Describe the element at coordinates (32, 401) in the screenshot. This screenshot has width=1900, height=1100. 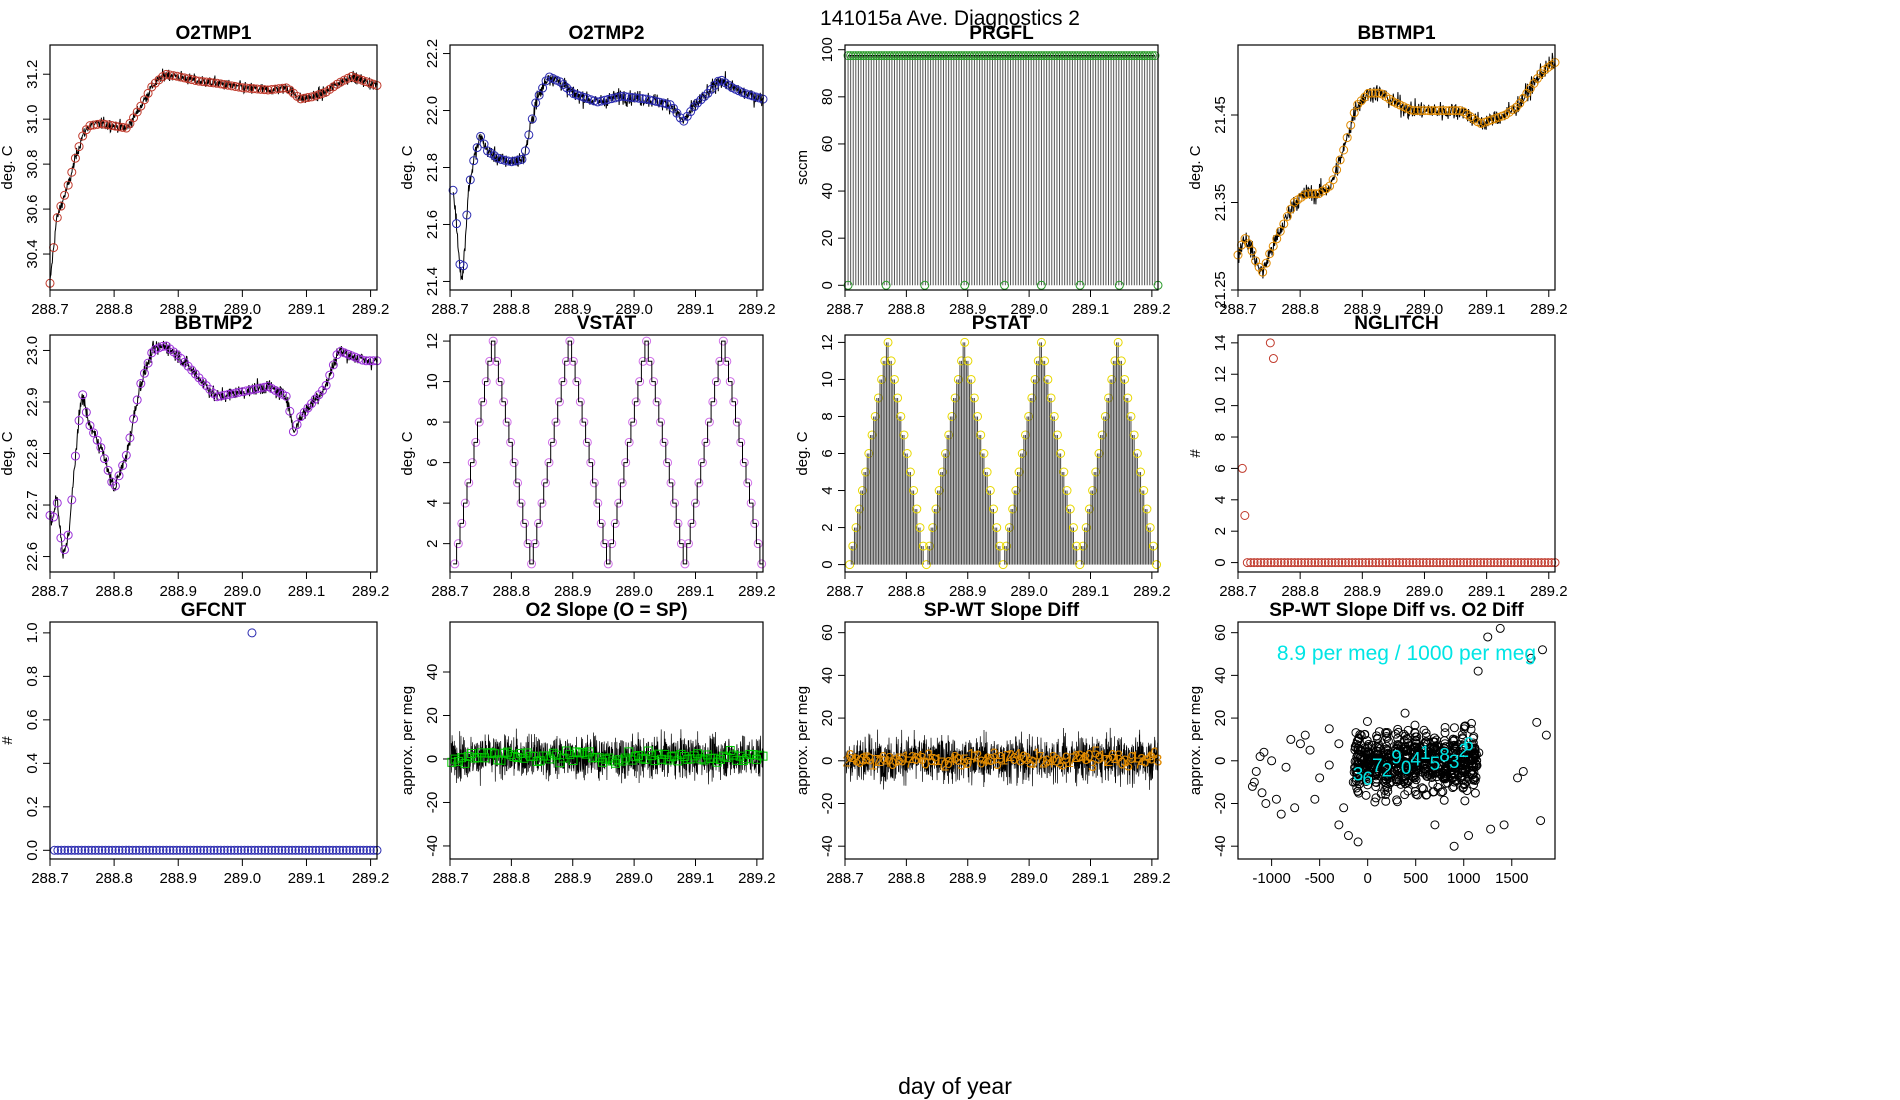
I see `y-tick-label: 22.9` at that location.